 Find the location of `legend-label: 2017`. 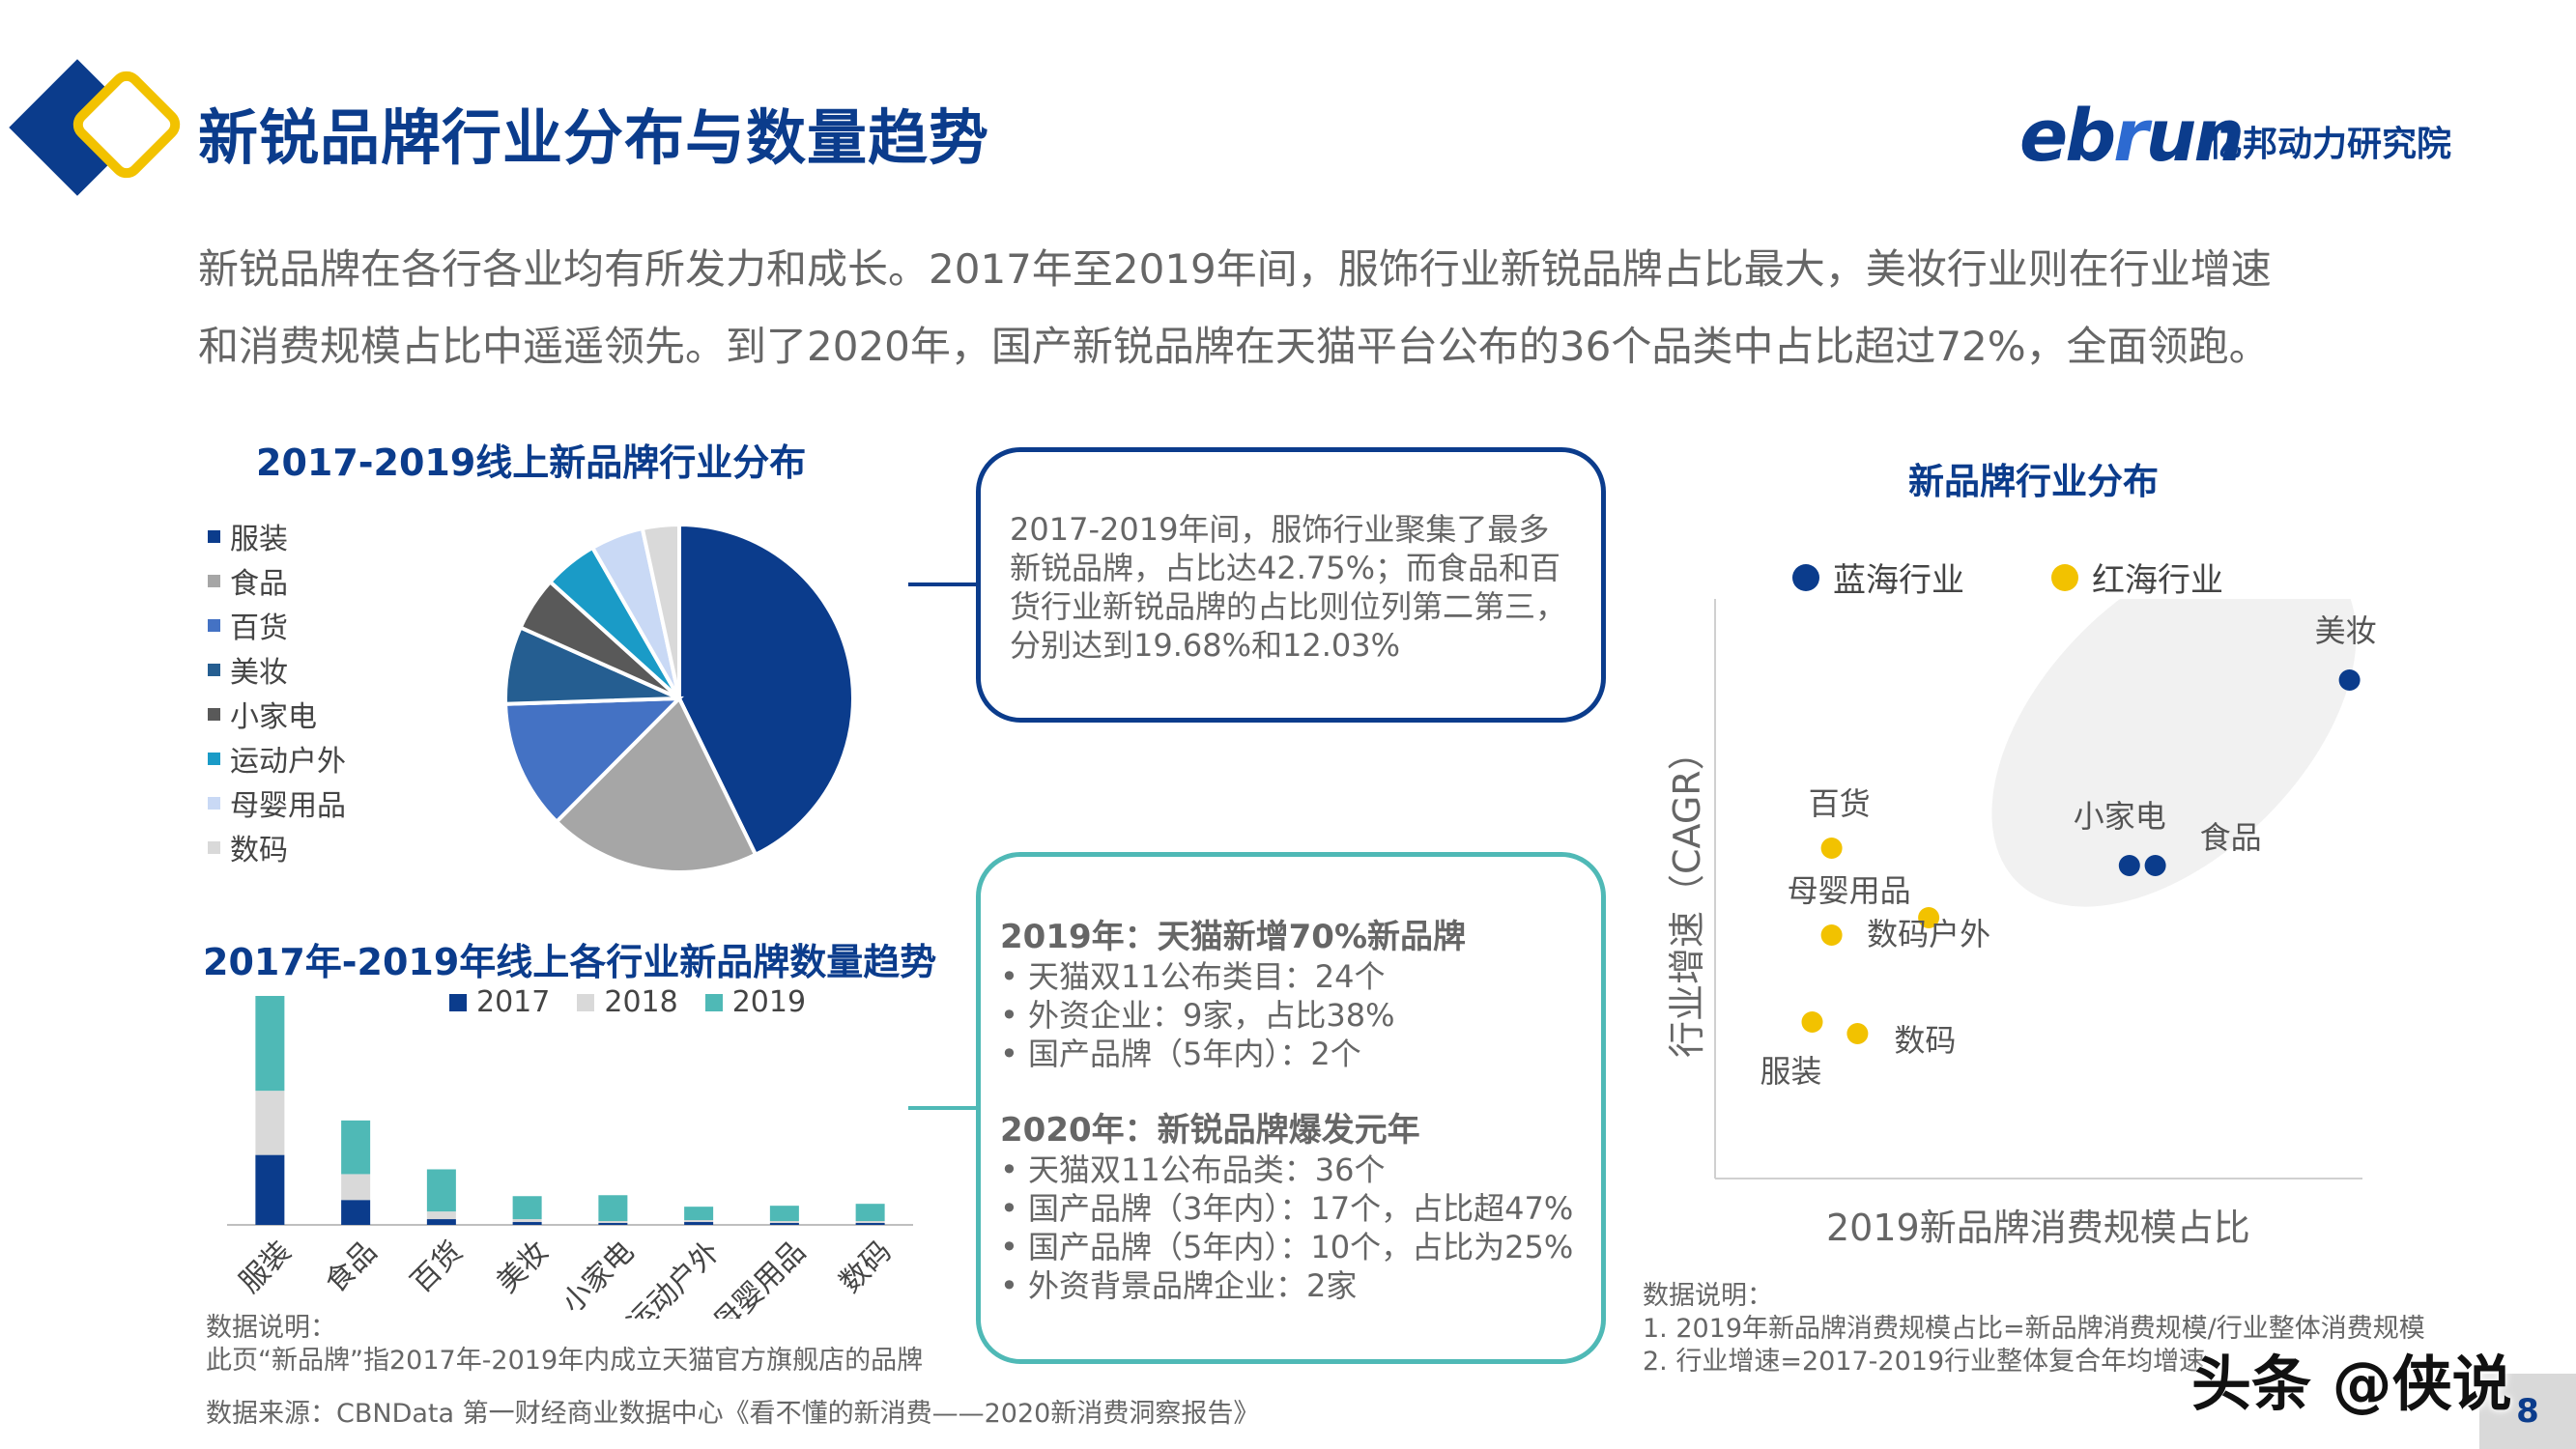

legend-label: 2017 is located at coordinates (514, 1002).